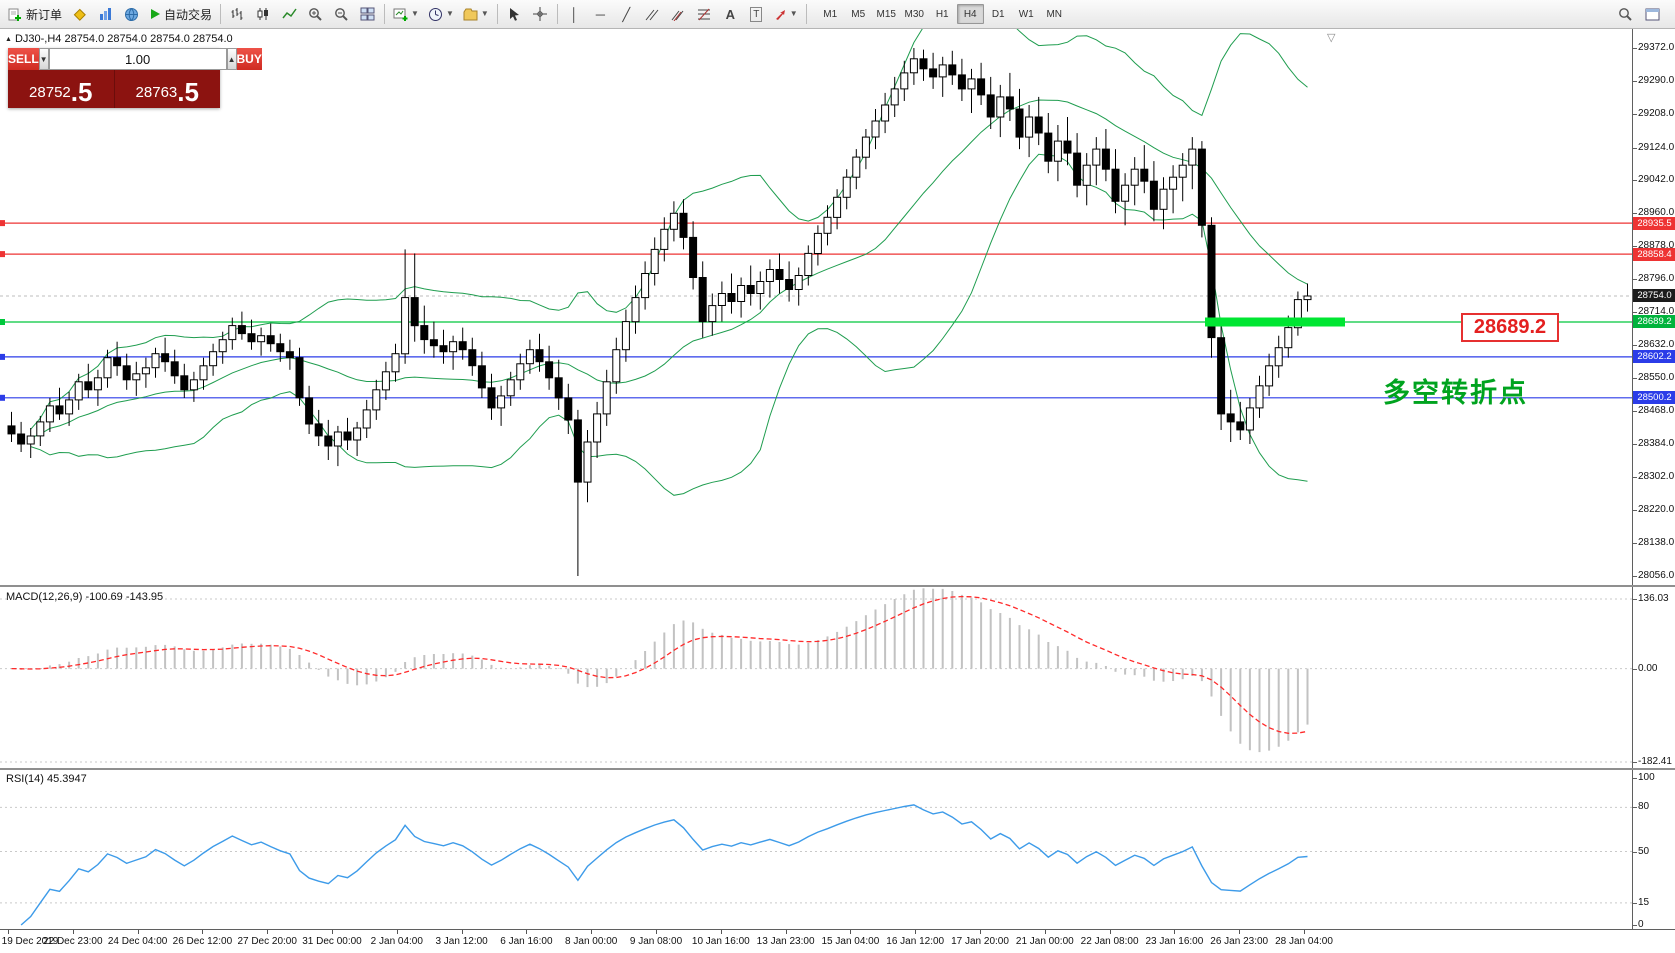 This screenshot has height=953, width=1675. What do you see at coordinates (249, 59) in the screenshot?
I see `buy-button: BUY` at bounding box center [249, 59].